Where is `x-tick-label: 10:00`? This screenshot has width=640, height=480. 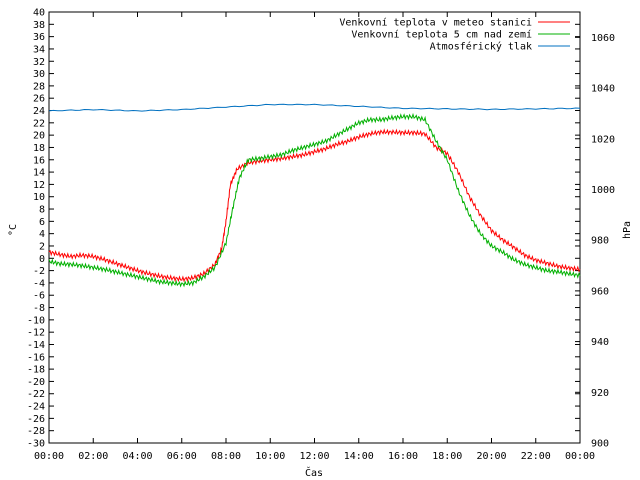 x-tick-label: 10:00 is located at coordinates (270, 456).